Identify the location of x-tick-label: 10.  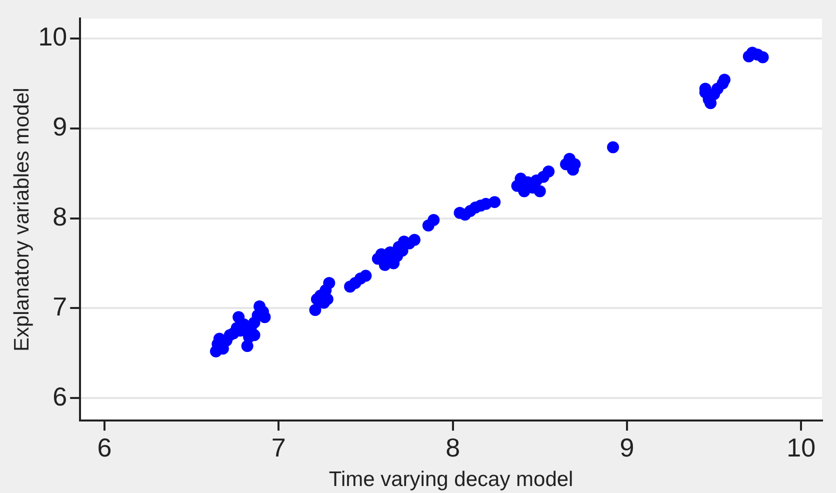
(801, 447).